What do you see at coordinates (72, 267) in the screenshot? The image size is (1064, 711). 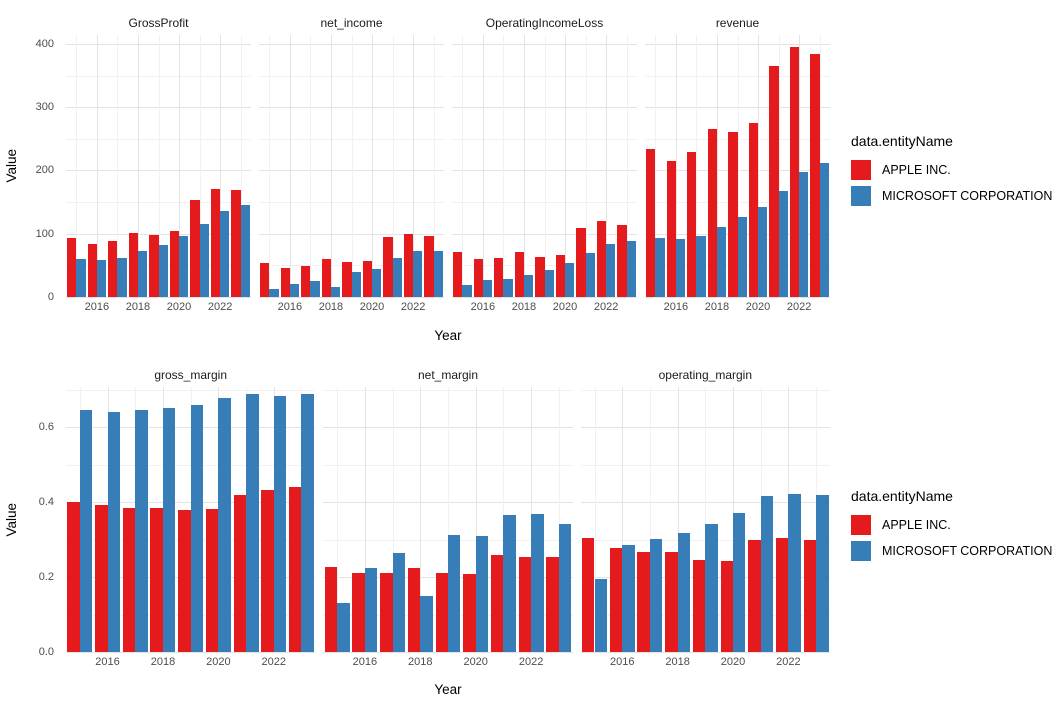 I see `bar-apple-inc-2015` at bounding box center [72, 267].